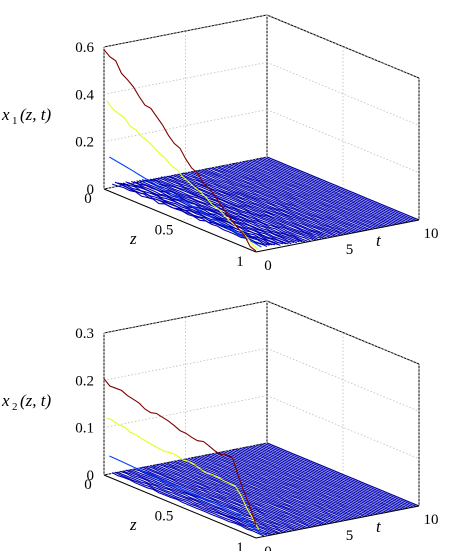 This screenshot has height=551, width=474. I want to click on axes-front-edges, so click(261, 506).